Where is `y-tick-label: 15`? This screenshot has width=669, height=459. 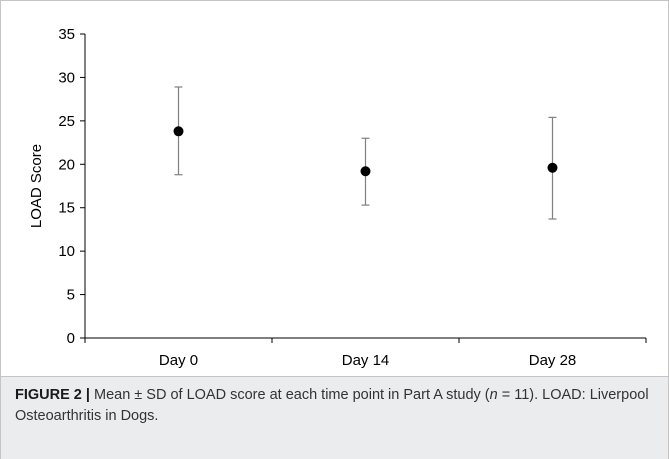
y-tick-label: 15 is located at coordinates (66, 208).